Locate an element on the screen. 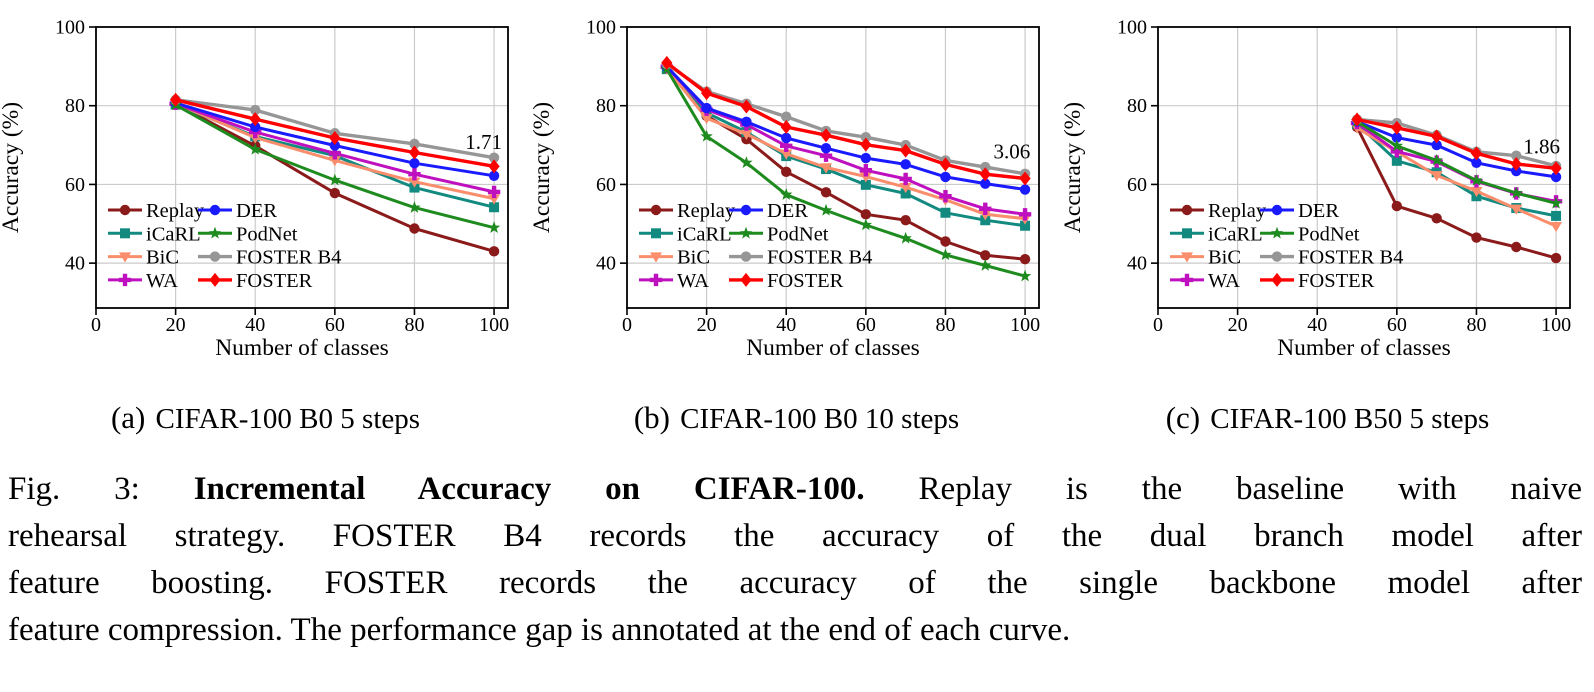 The height and width of the screenshot is (692, 1594). legend-label-fosterb4: FOSTER B4 is located at coordinates (819, 258).